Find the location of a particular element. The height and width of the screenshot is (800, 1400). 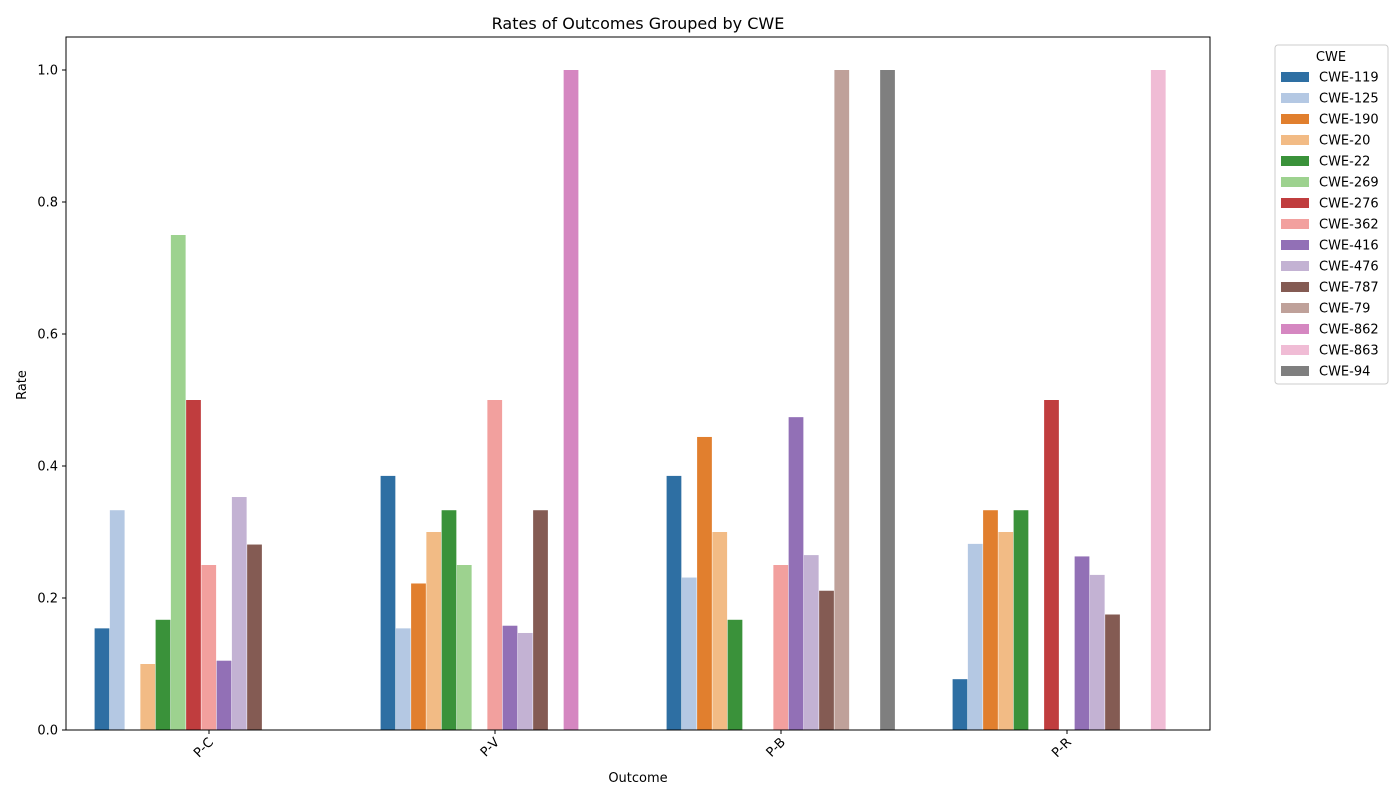

bar-cwe-20-p-v is located at coordinates (434, 631).